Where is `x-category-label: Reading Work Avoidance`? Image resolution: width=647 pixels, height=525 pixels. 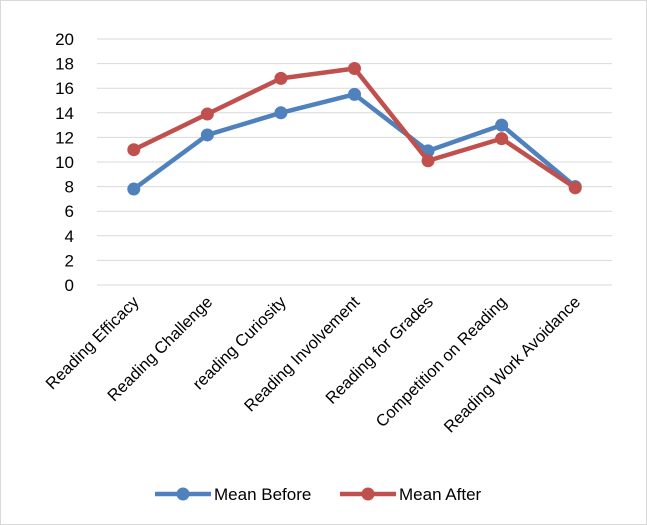
x-category-label: Reading Work Avoidance is located at coordinates (512, 364).